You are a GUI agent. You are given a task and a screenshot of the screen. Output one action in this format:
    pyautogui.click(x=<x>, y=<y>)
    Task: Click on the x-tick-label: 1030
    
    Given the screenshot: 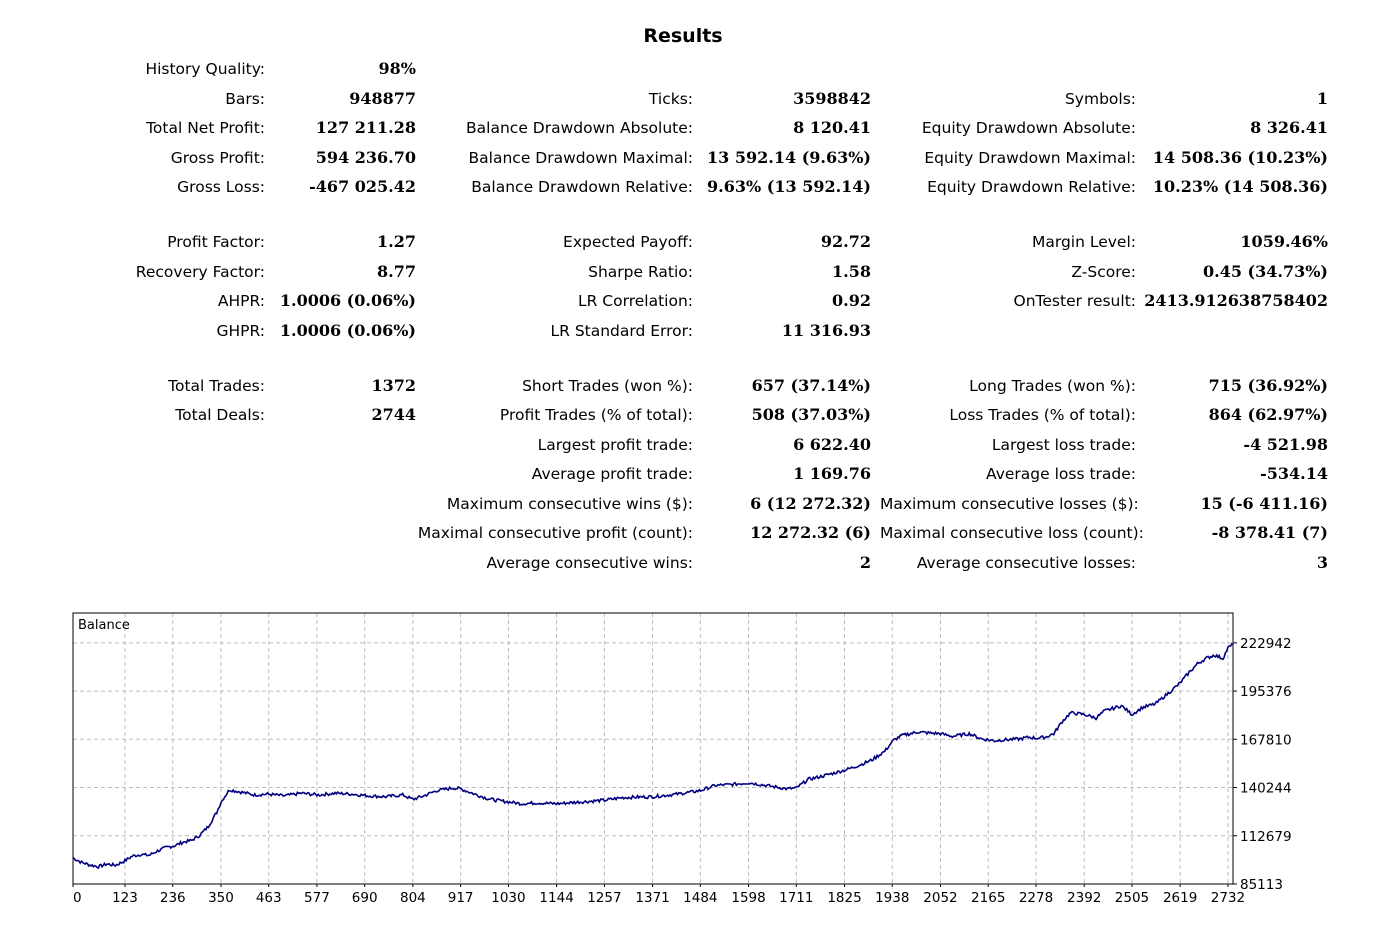 What is the action you would take?
    pyautogui.click(x=508, y=898)
    